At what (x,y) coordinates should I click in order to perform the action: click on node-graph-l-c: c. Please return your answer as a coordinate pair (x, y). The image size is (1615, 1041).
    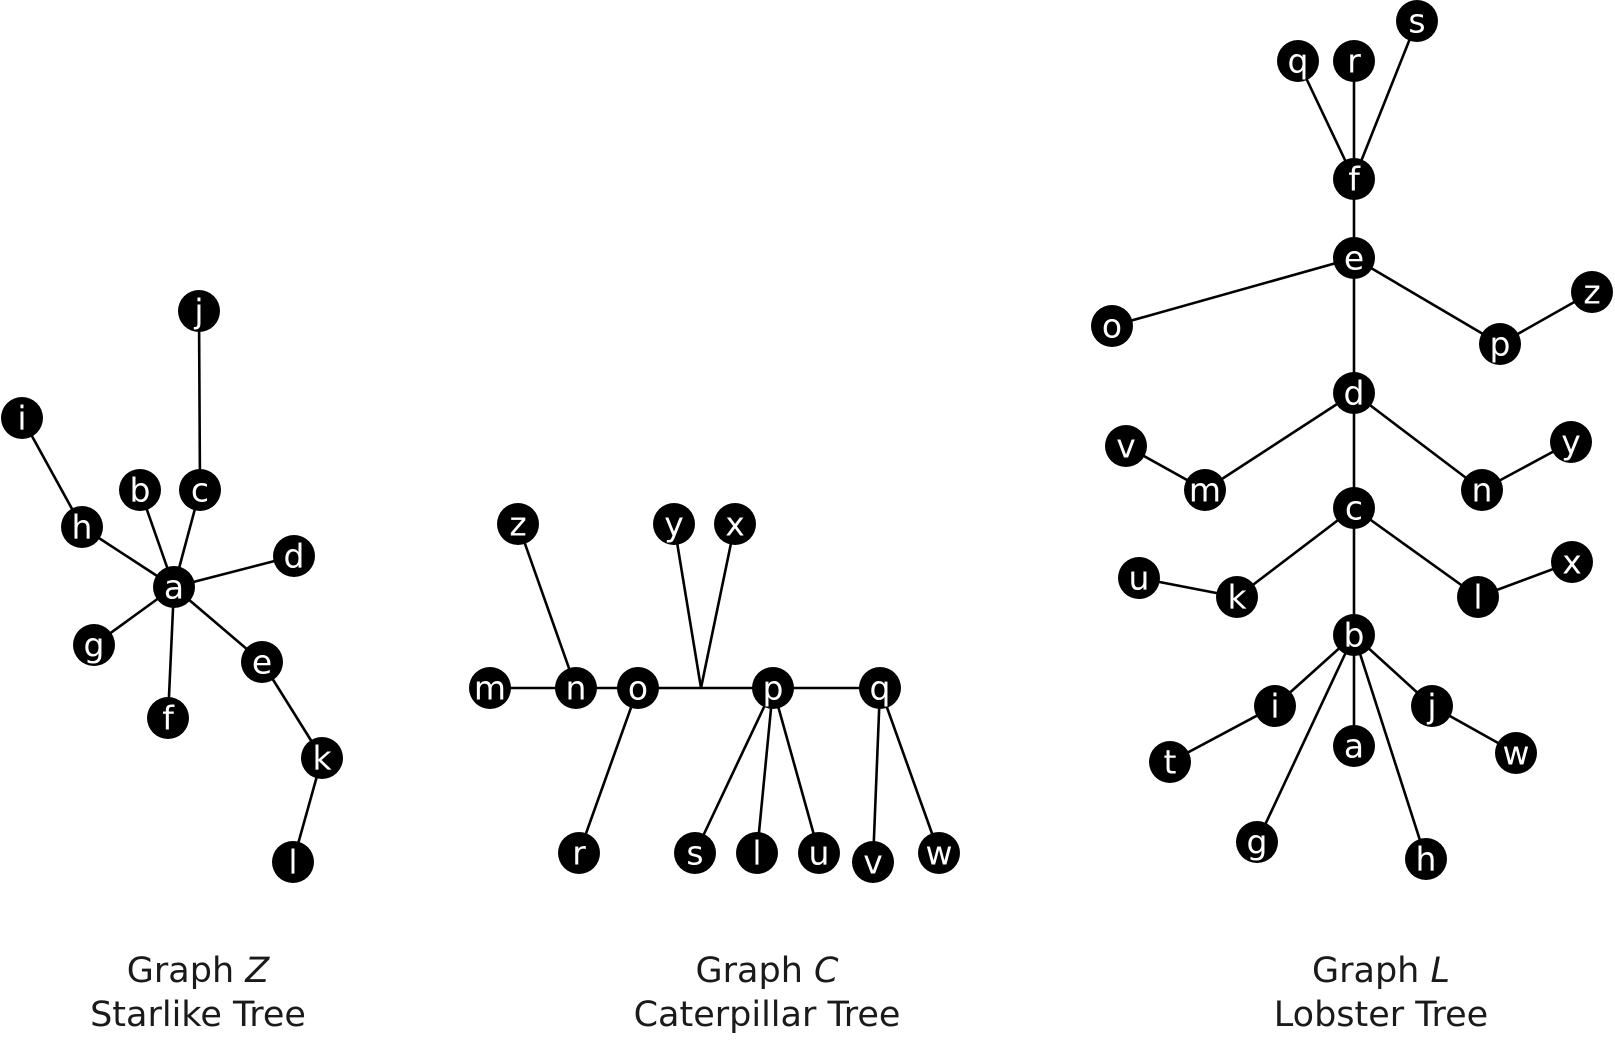
    Looking at the image, I should click on (1354, 508).